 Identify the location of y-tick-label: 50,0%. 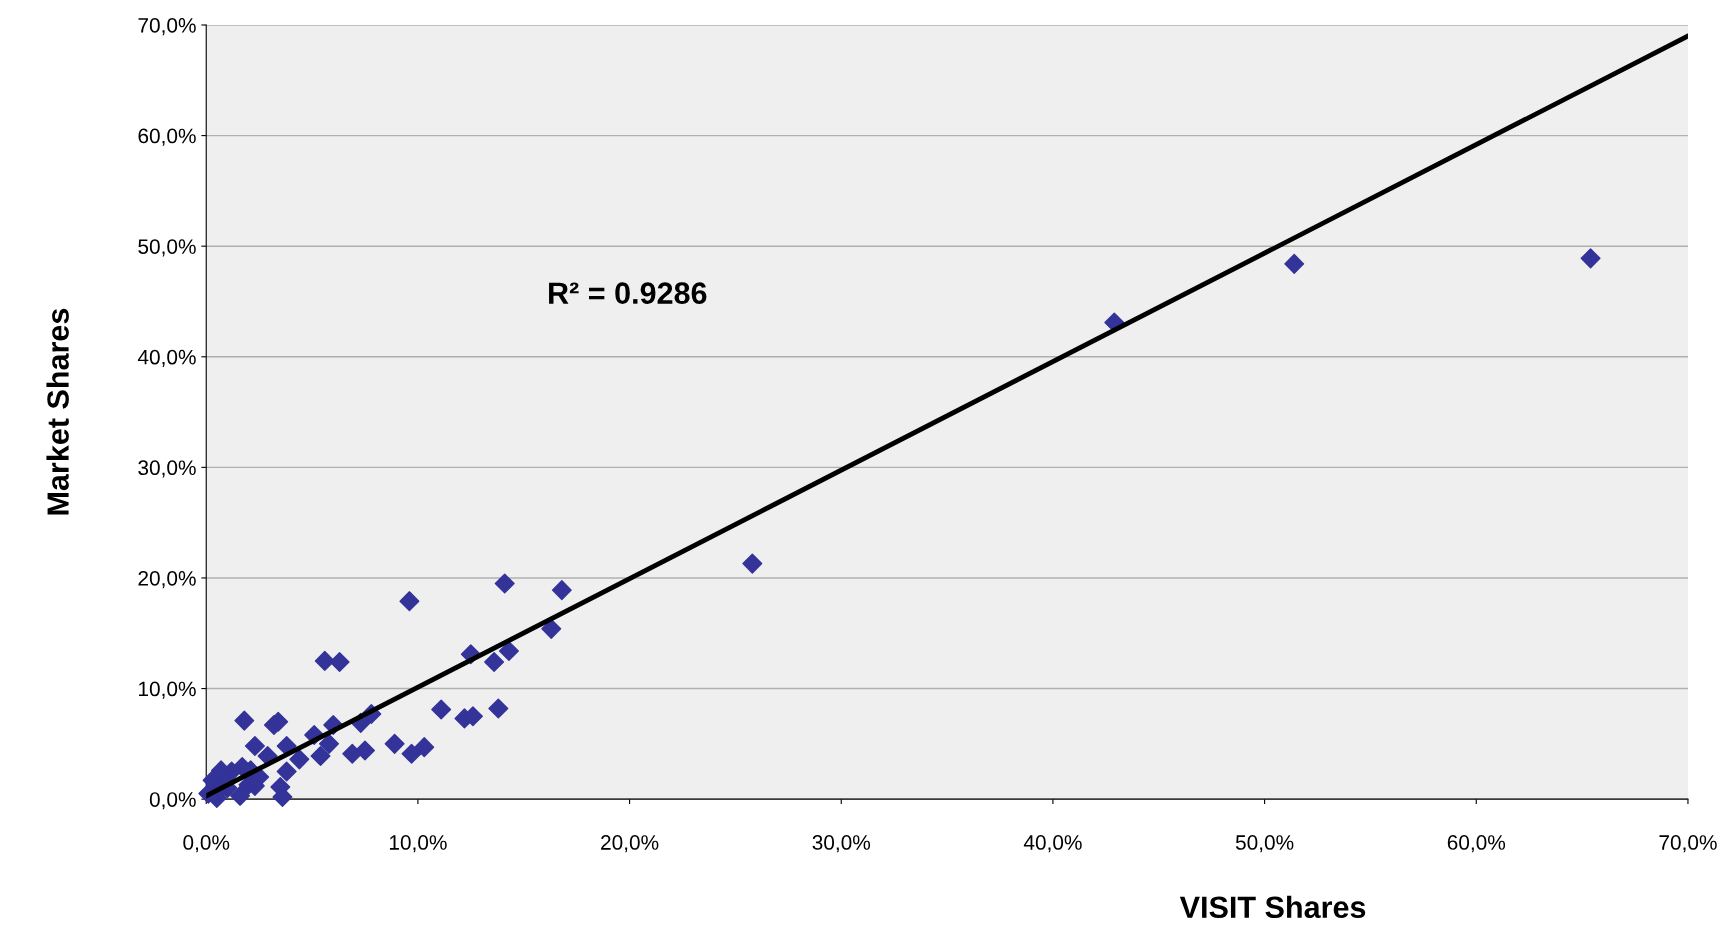
(167, 248).